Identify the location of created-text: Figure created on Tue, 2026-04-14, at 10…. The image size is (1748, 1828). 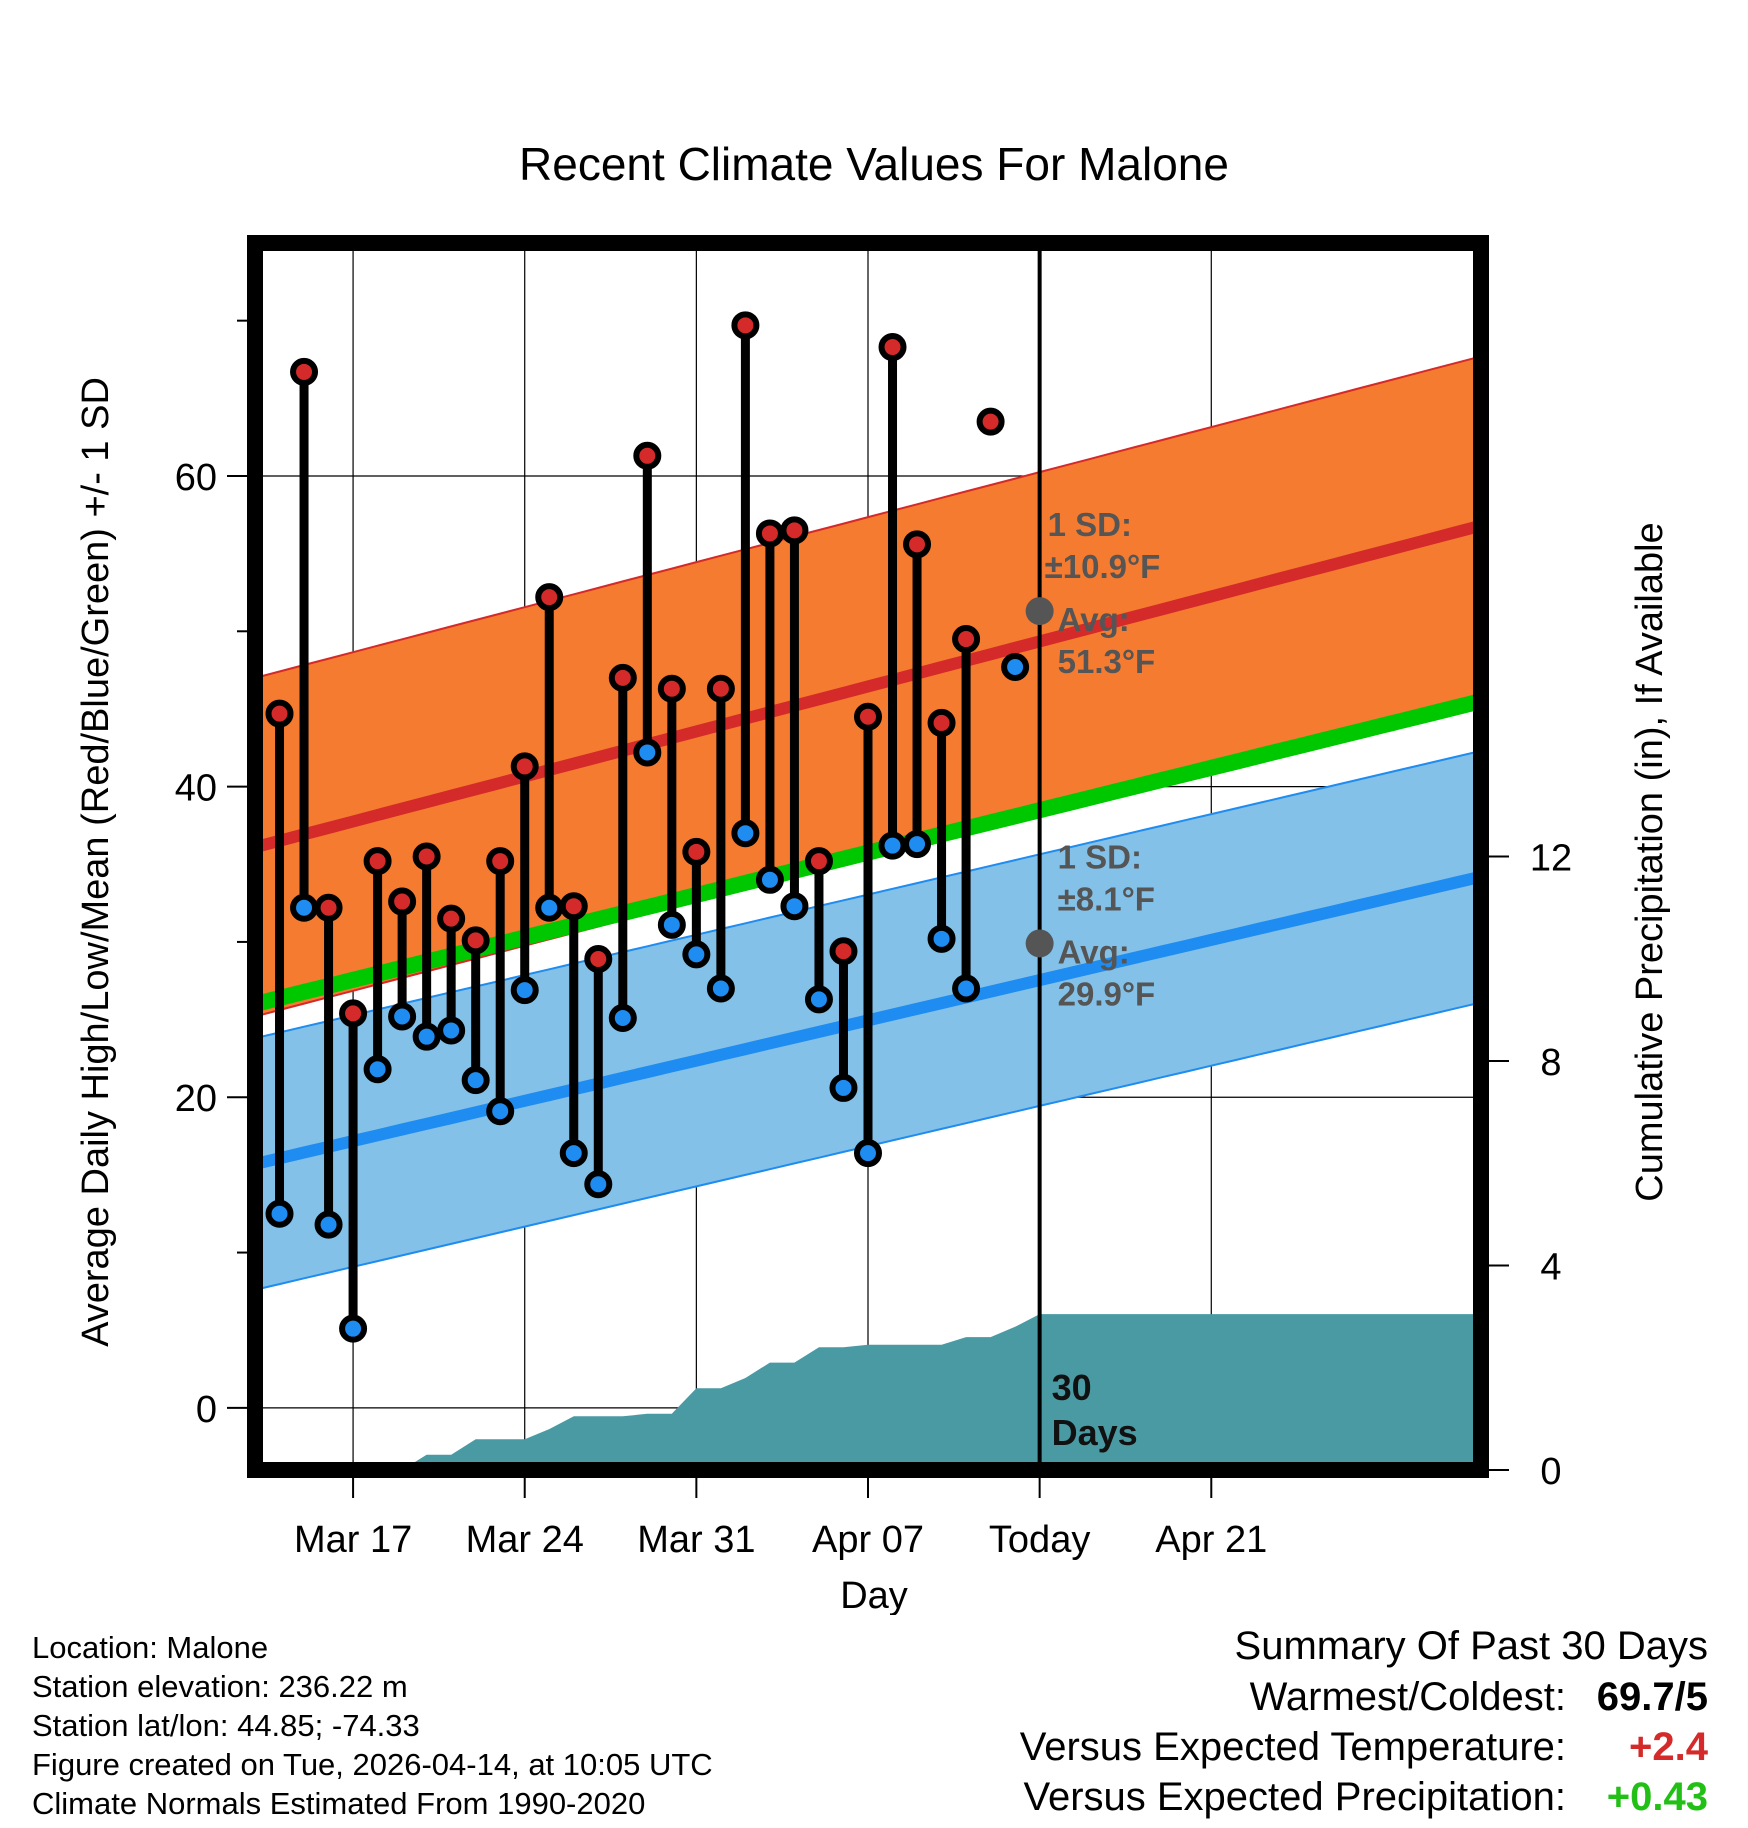
(372, 1764).